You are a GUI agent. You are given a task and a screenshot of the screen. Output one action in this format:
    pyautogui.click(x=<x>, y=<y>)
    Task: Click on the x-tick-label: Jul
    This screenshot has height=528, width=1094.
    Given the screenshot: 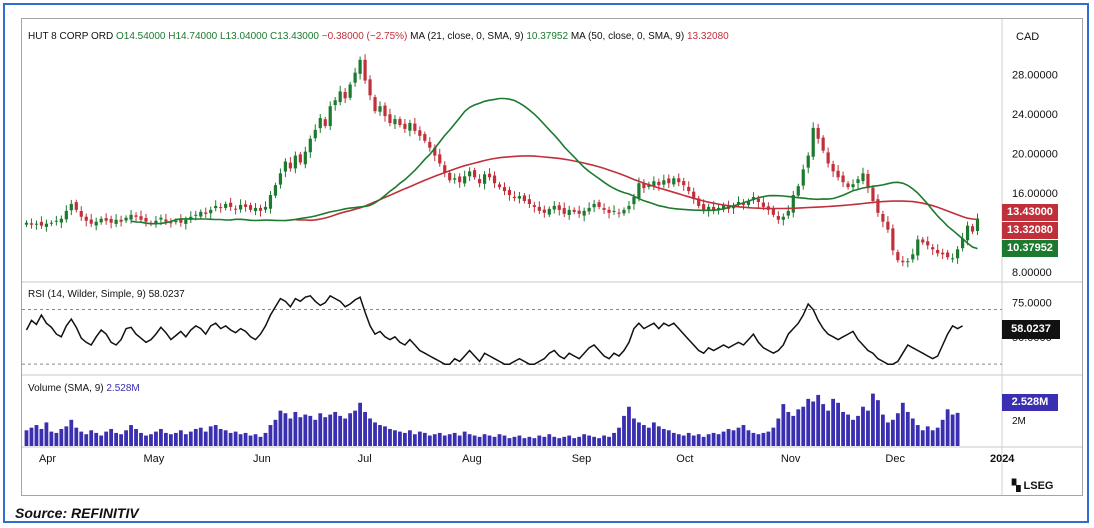 What is the action you would take?
    pyautogui.click(x=365, y=459)
    